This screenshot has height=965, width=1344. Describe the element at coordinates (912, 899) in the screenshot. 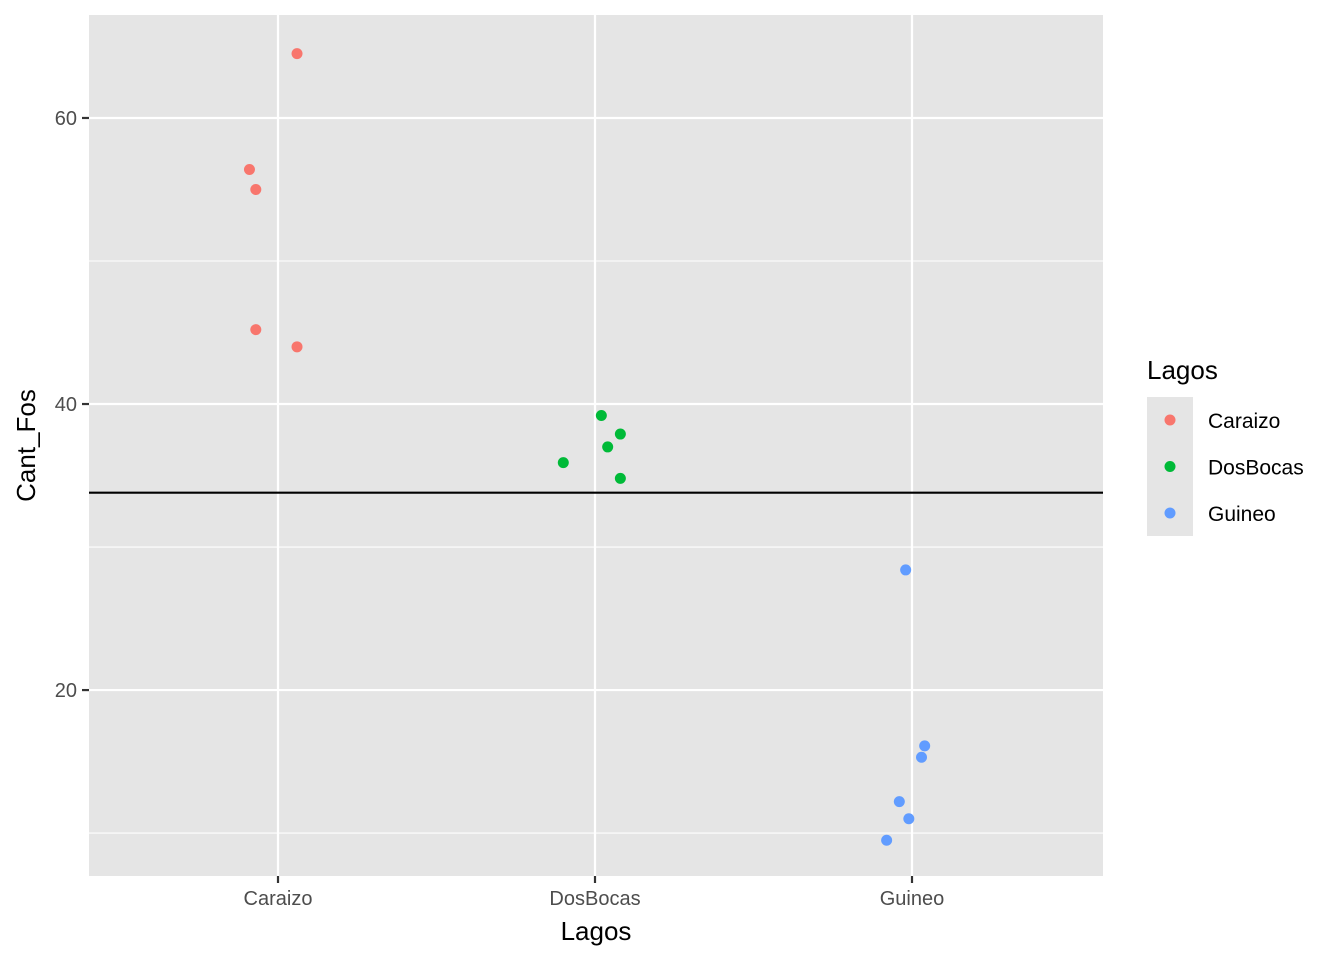

I see `x-tick-label: Guineo` at that location.